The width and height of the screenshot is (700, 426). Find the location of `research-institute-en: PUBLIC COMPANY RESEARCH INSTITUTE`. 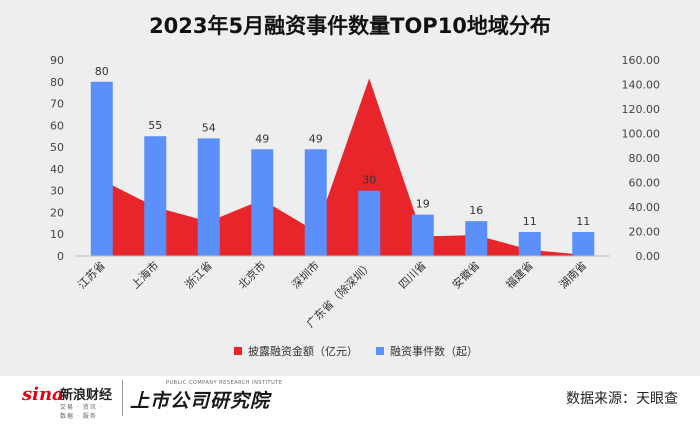

research-institute-en: PUBLIC COMPANY RESEARCH INSTITUTE is located at coordinates (224, 383).